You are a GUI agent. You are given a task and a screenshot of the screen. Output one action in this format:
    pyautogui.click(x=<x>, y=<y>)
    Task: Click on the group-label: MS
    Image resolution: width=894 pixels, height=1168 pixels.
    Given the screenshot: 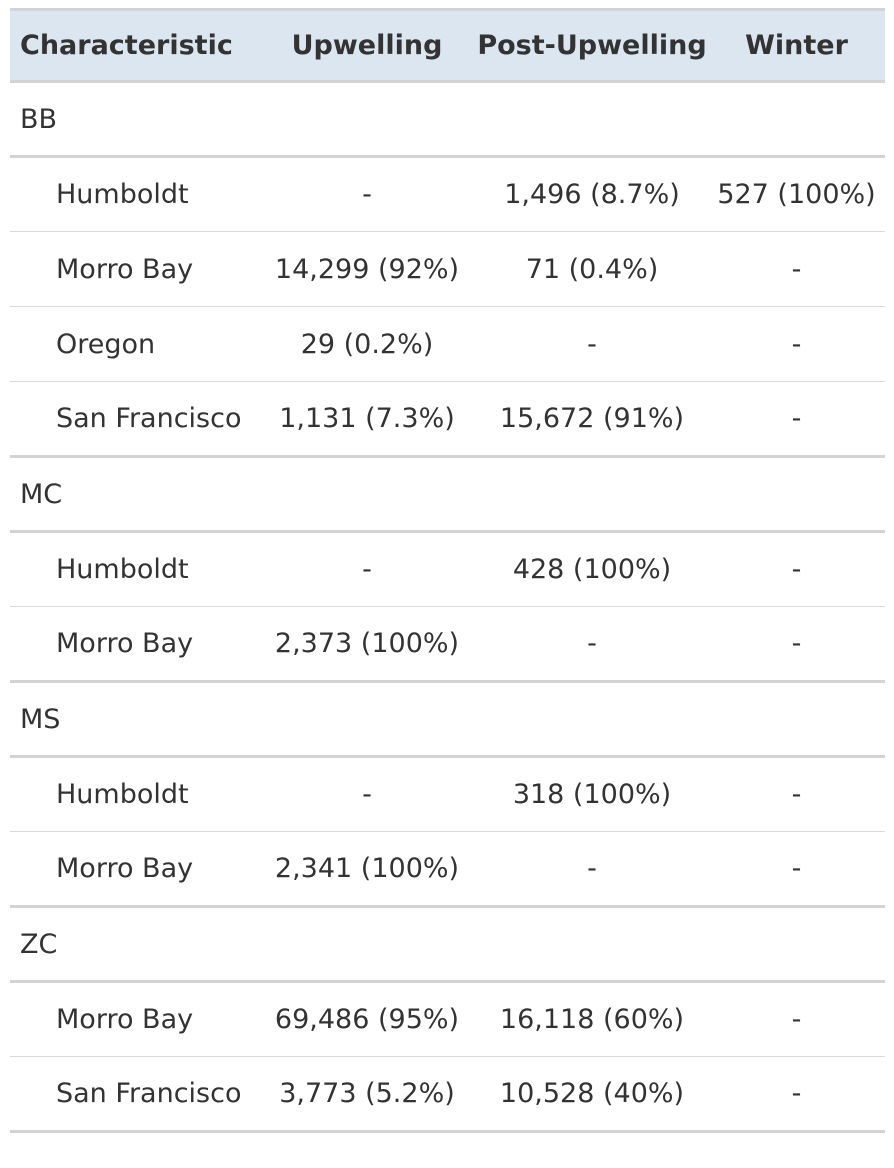 What is the action you would take?
    pyautogui.click(x=134, y=719)
    